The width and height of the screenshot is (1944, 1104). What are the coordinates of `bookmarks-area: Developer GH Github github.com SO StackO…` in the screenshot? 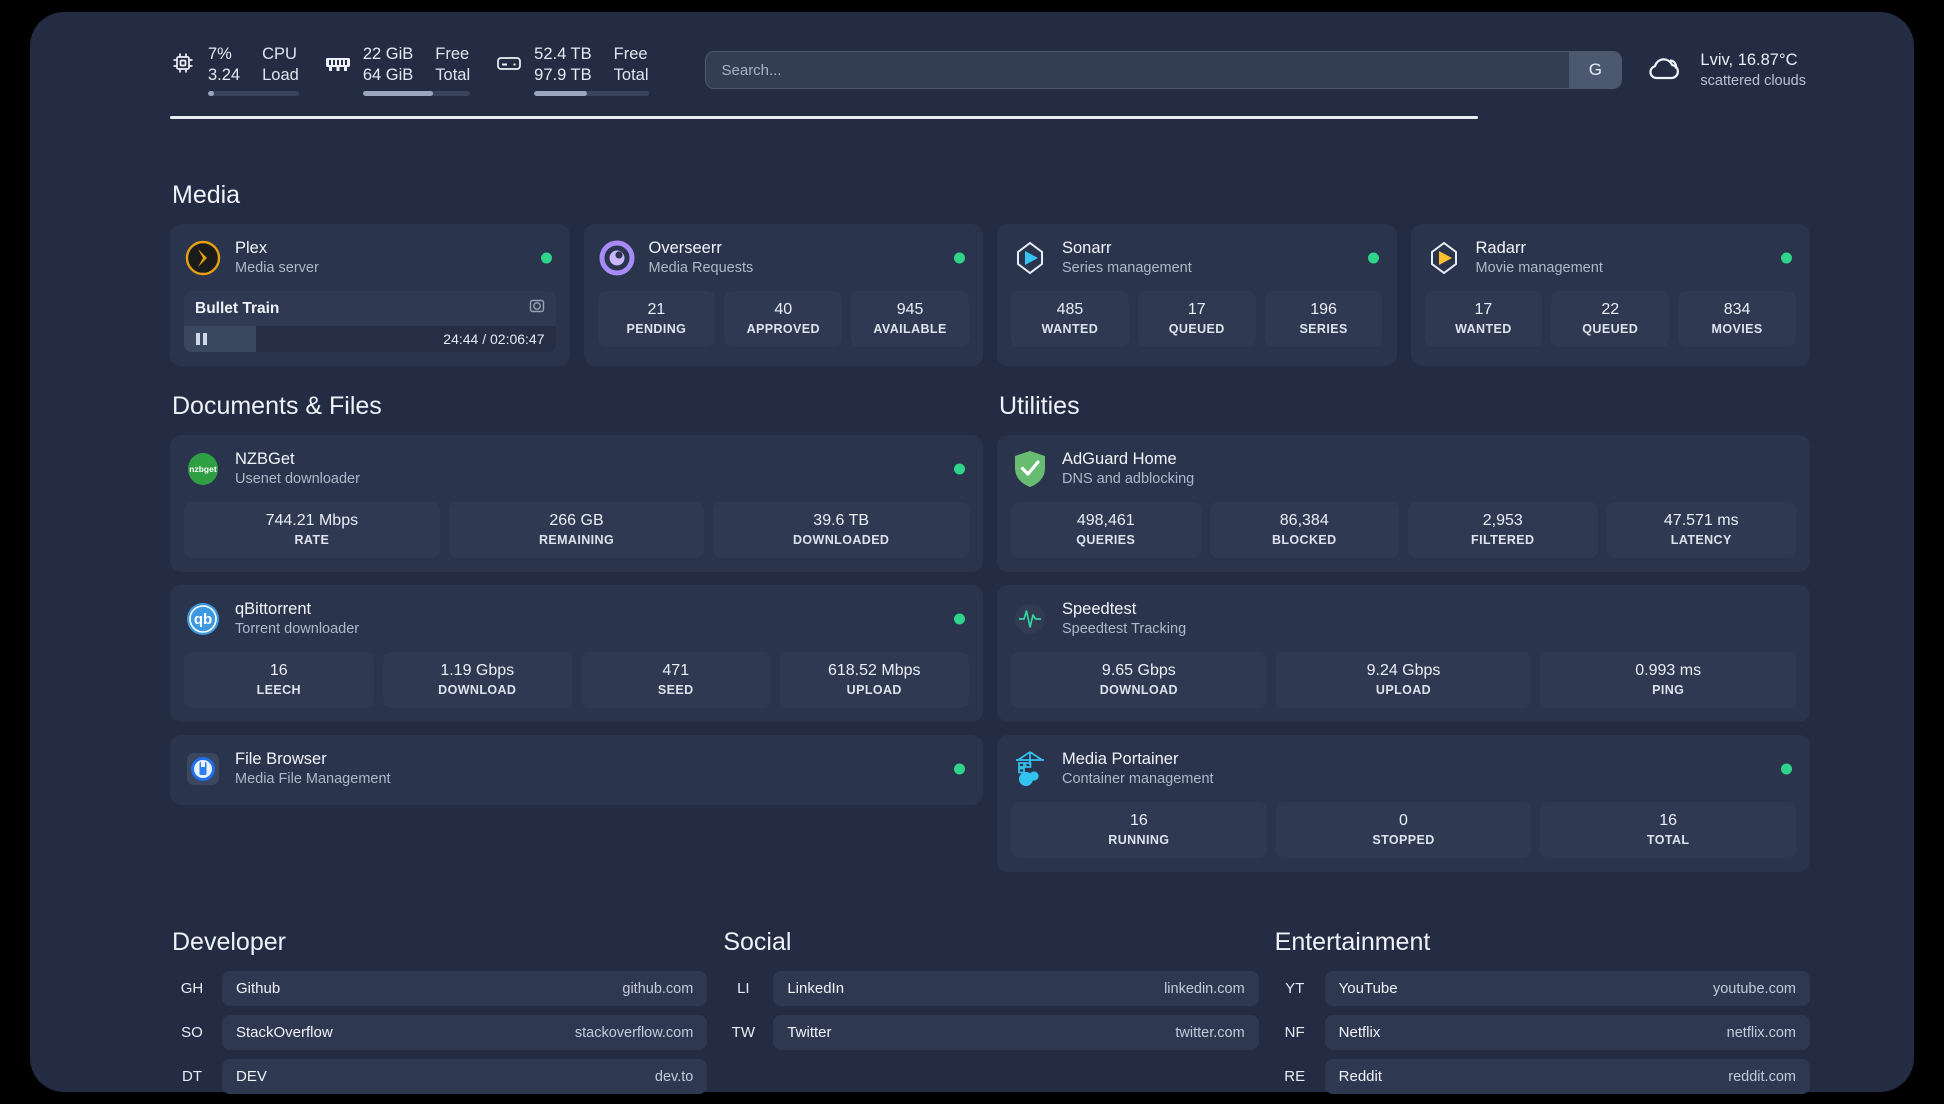 It's located at (990, 1015).